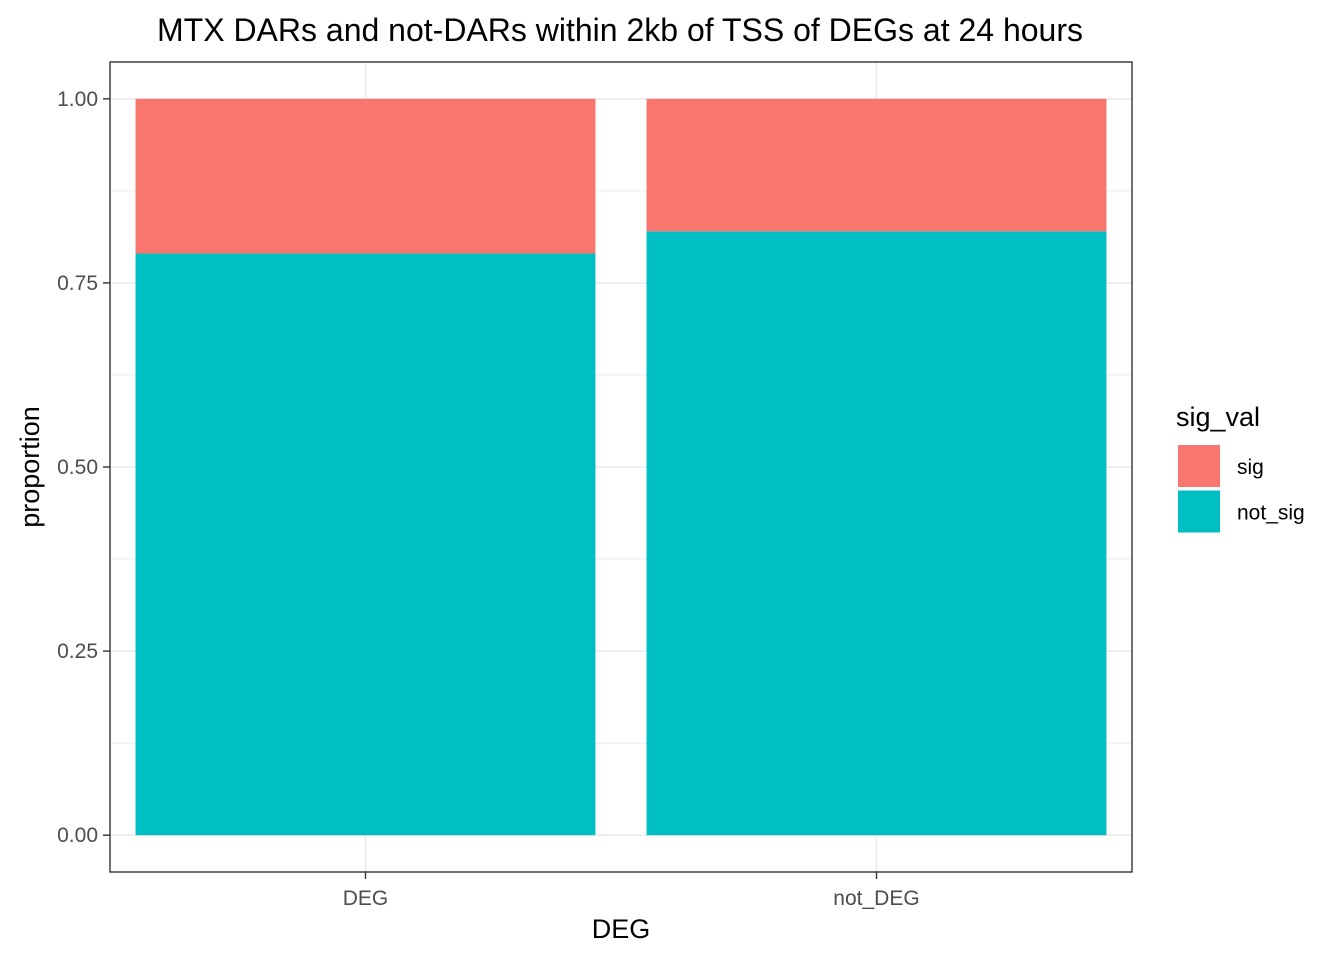  I want to click on y-axis: 0.00 0.25 0.50 0.75 1.00, so click(83, 467).